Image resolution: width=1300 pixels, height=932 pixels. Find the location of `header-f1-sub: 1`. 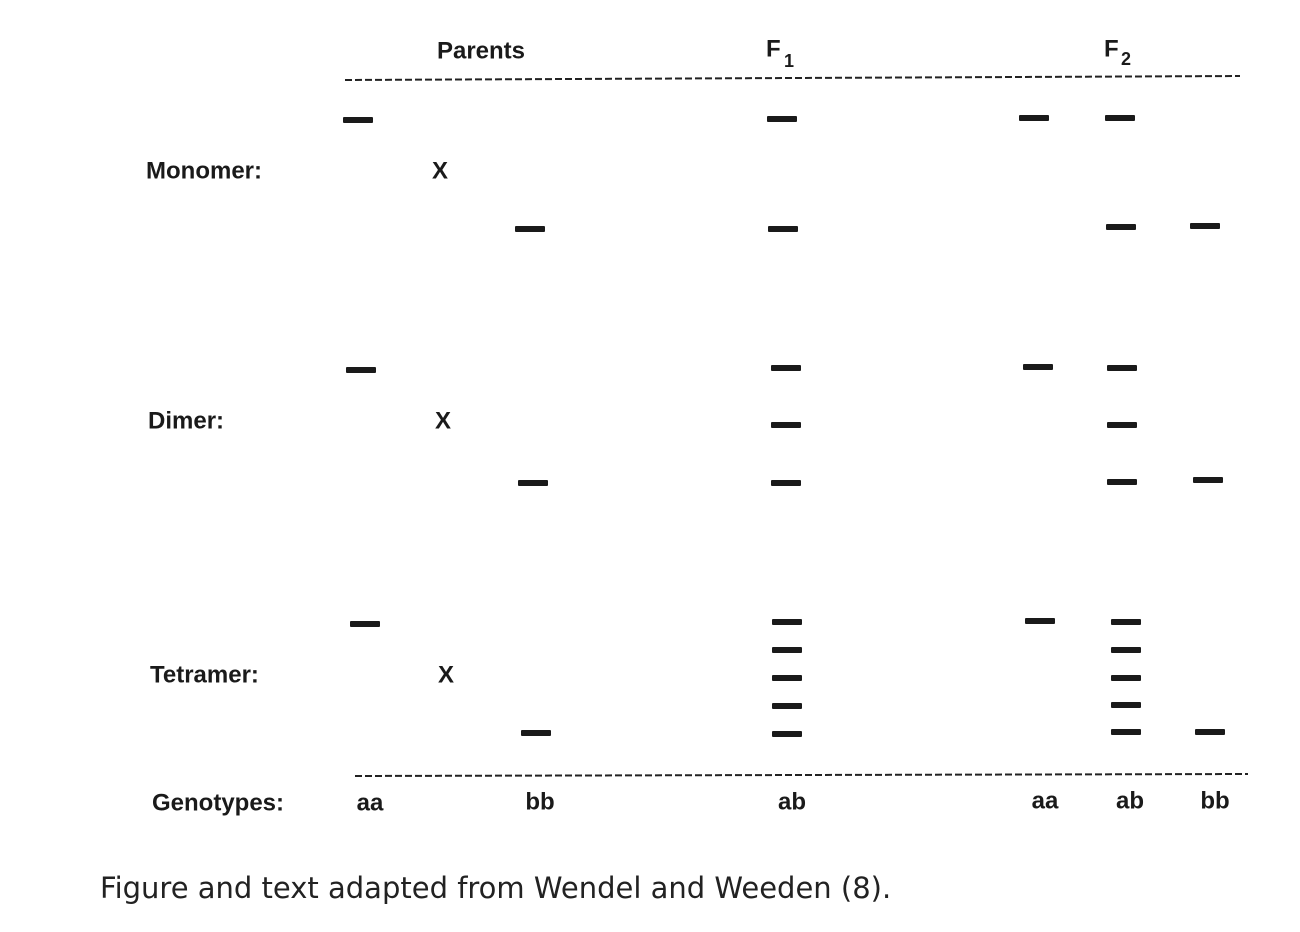

header-f1-sub: 1 is located at coordinates (789, 61).